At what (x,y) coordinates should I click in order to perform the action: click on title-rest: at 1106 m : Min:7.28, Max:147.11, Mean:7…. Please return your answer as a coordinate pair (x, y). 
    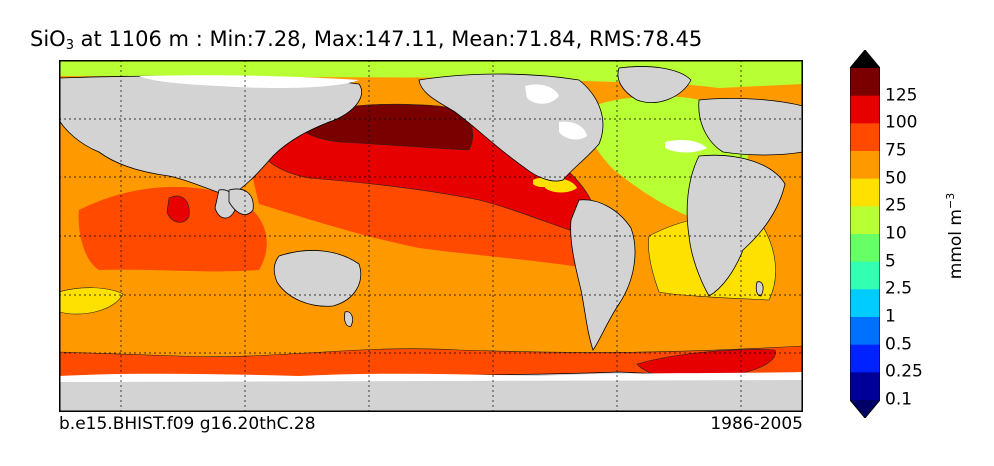
    Looking at the image, I should click on (388, 39).